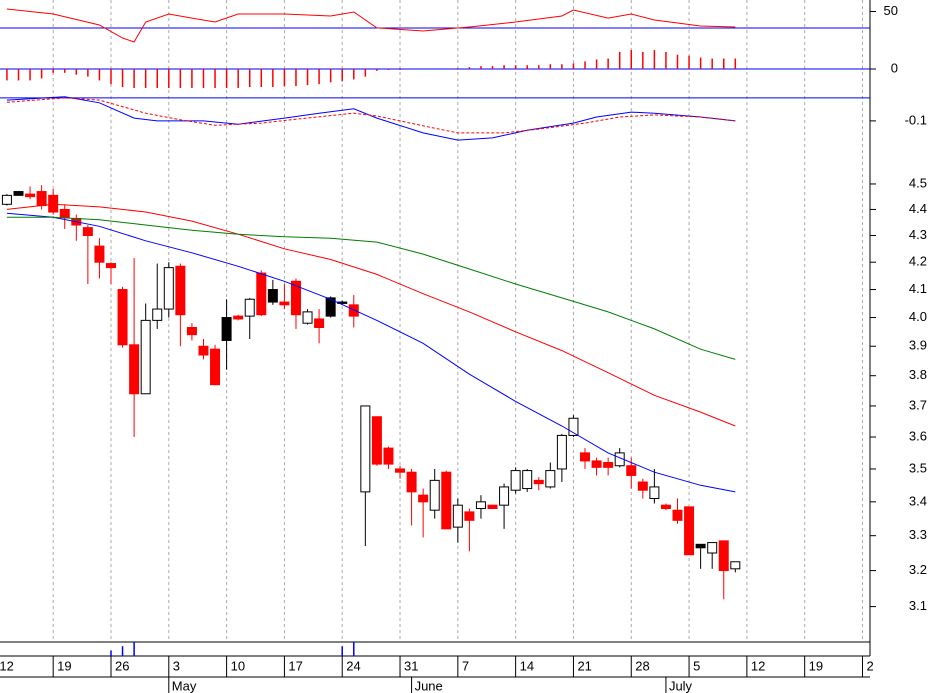  What do you see at coordinates (122, 665) in the screenshot?
I see `x-tick-label: 26` at bounding box center [122, 665].